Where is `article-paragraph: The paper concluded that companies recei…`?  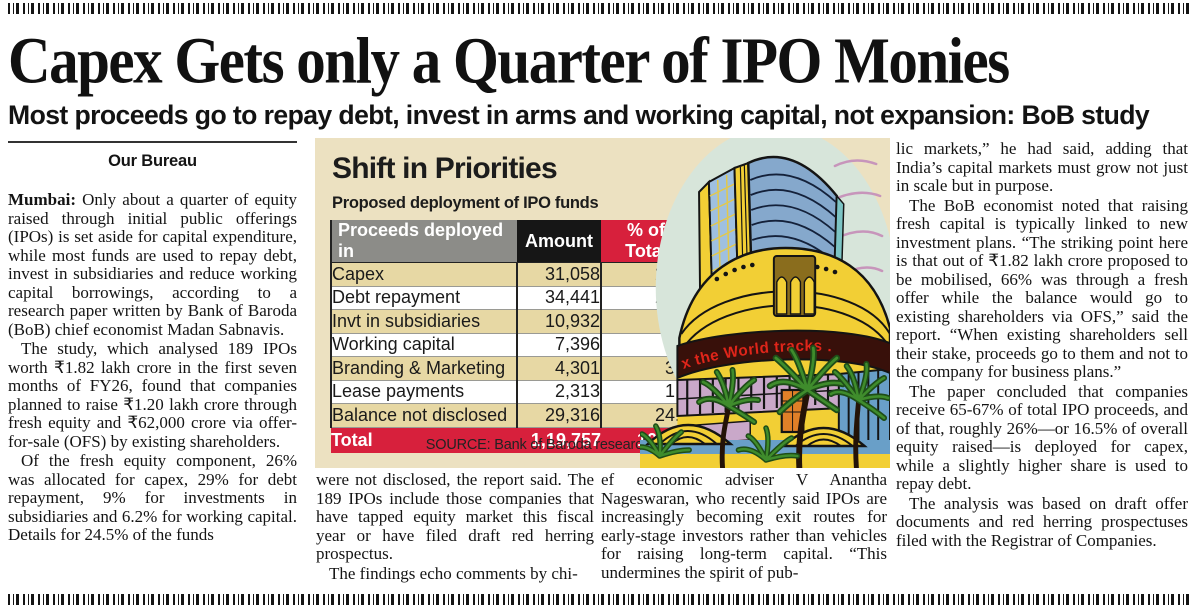 article-paragraph: The paper concluded that companies recei… is located at coordinates (1042, 437).